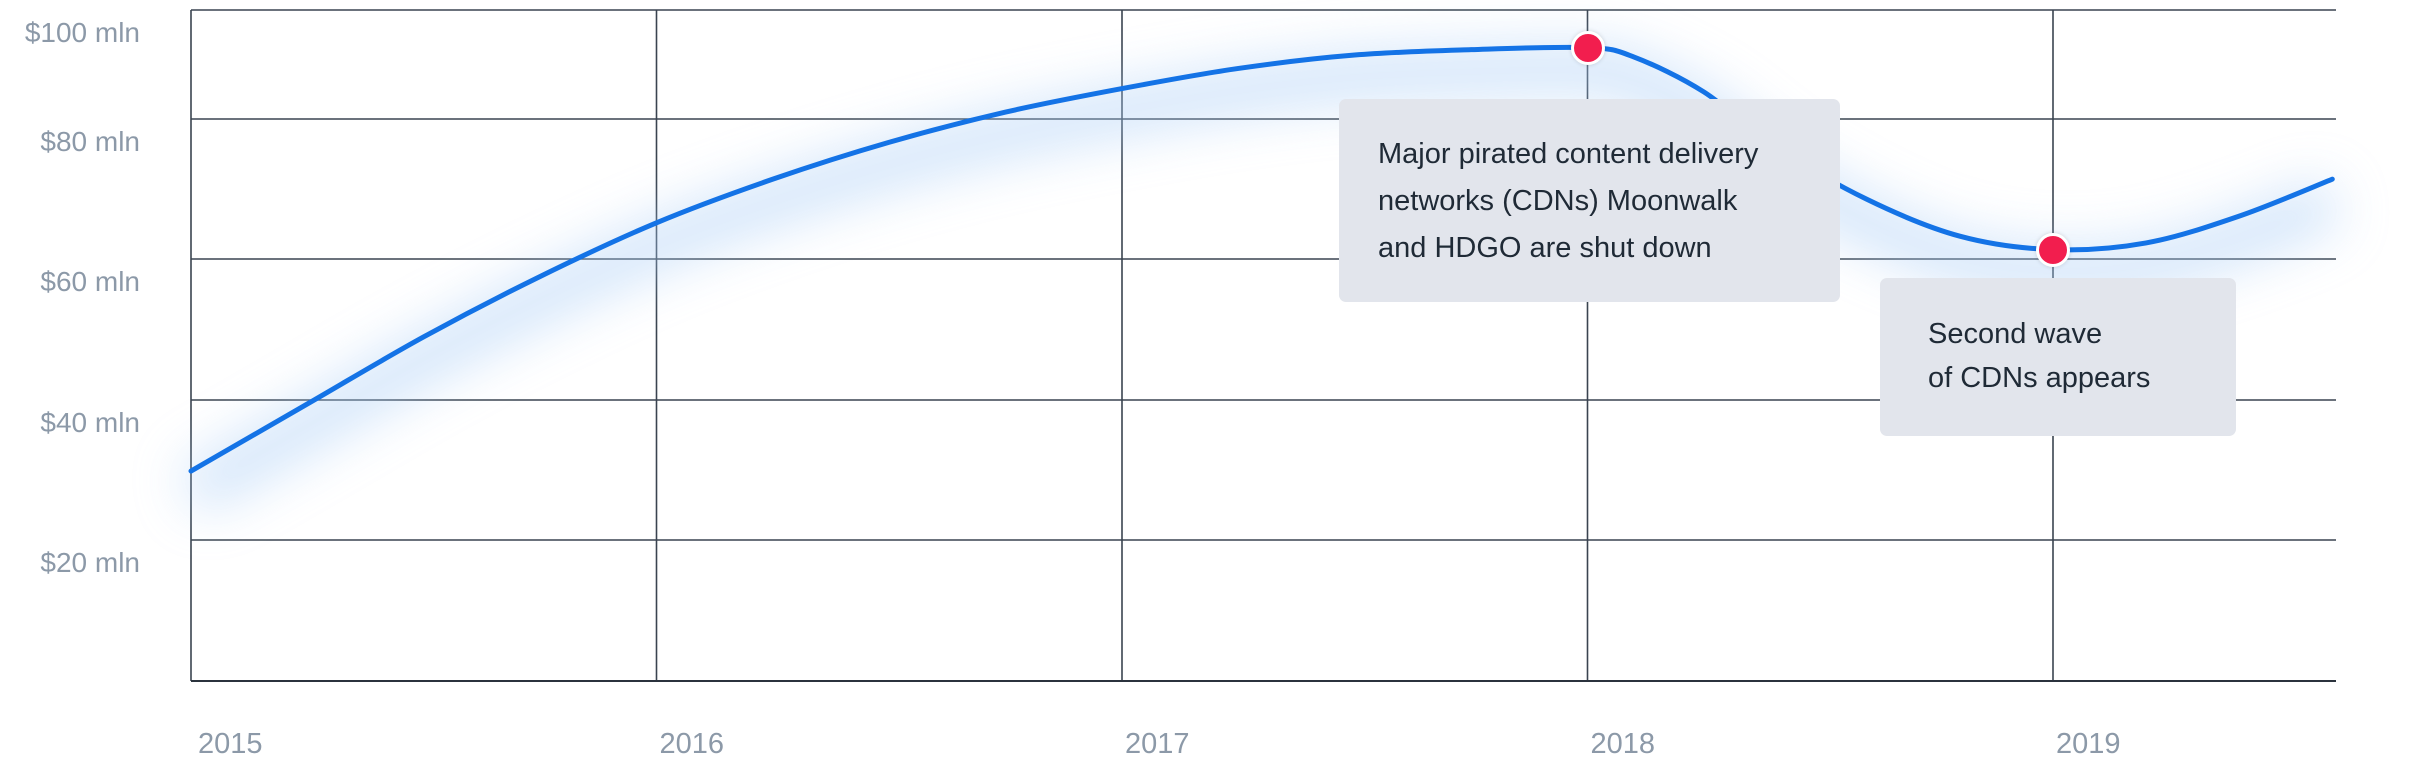 The width and height of the screenshot is (2428, 761). What do you see at coordinates (1545, 248) in the screenshot?
I see `annotation-line: and HDGO are shut down` at bounding box center [1545, 248].